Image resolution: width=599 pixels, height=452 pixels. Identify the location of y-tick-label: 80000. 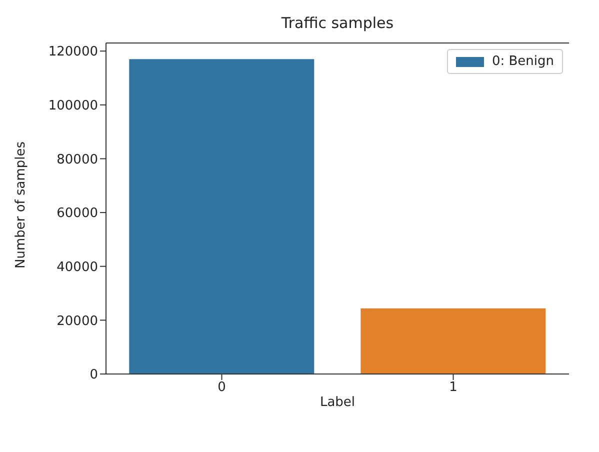
(77, 160).